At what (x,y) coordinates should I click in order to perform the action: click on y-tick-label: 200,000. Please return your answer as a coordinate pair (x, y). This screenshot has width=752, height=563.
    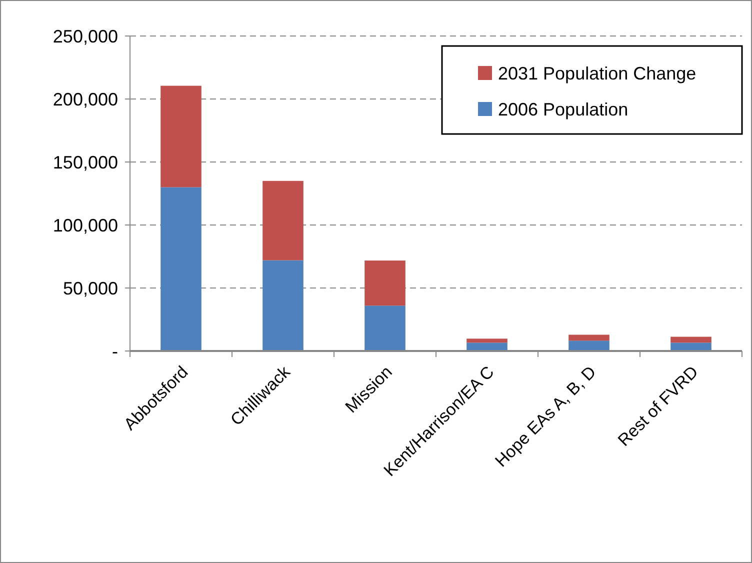
    Looking at the image, I should click on (85, 99).